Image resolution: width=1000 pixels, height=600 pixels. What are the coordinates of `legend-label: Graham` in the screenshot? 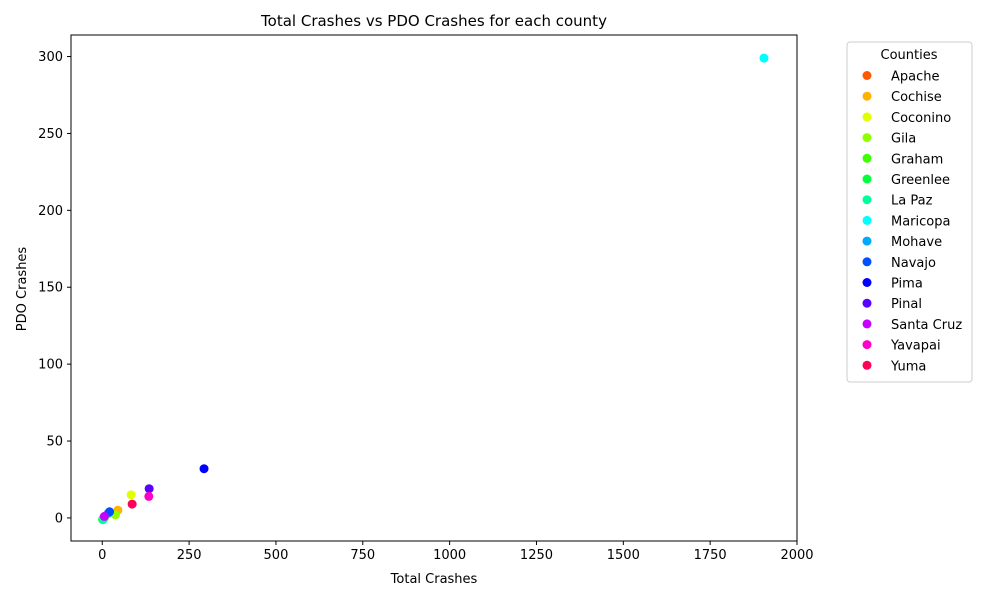 It's located at (917, 159).